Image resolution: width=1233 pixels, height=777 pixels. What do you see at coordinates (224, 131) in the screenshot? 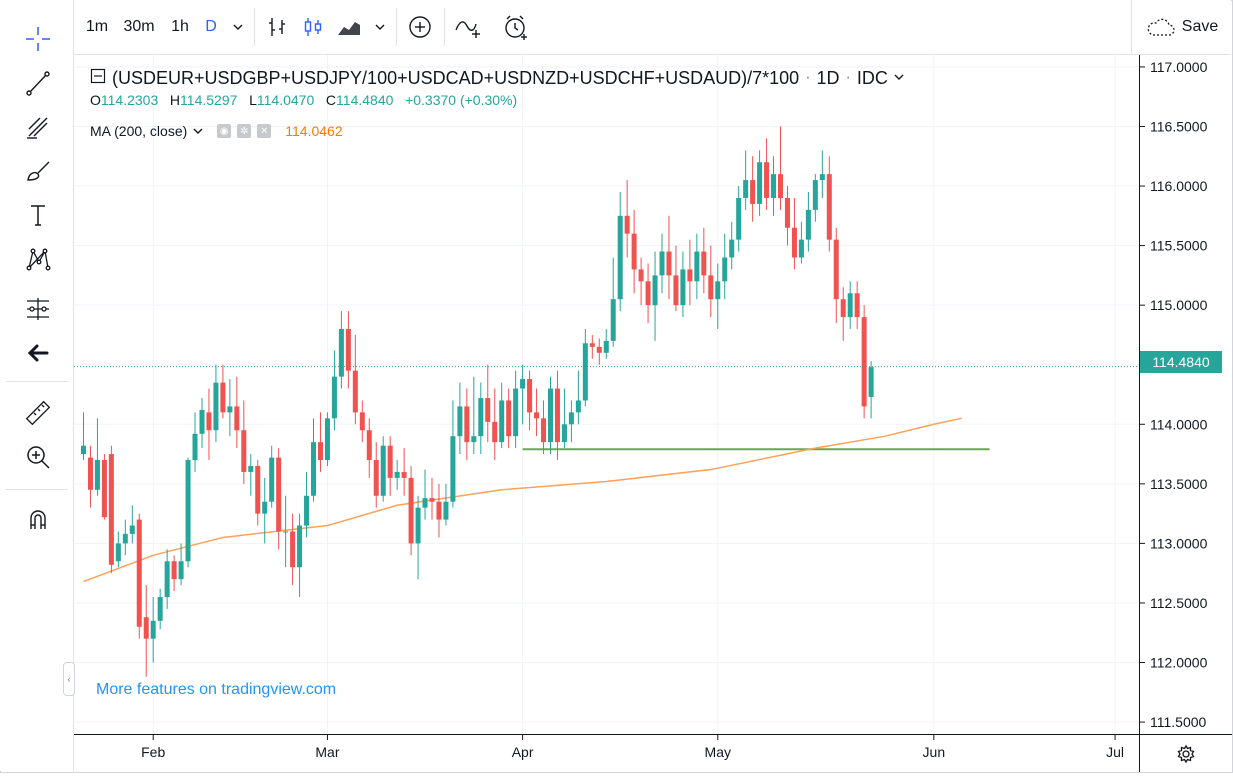
I see `ma-visibility-icon: ◉` at bounding box center [224, 131].